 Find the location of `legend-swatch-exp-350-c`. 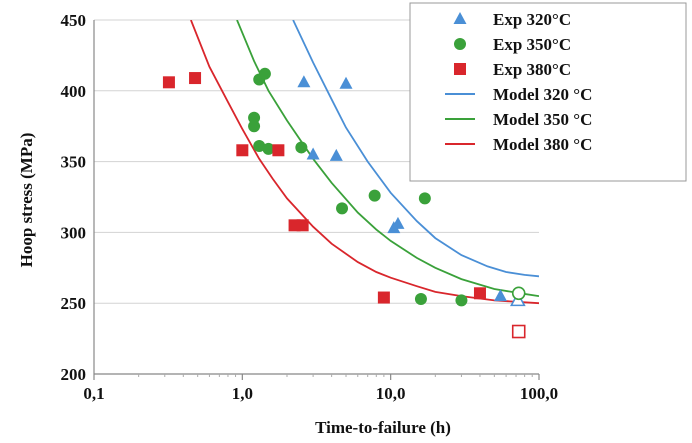

legend-swatch-exp-350-c is located at coordinates (460, 44).